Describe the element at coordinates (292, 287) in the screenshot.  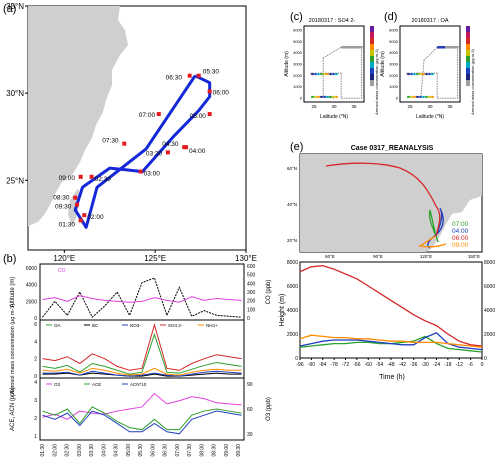
I see `e-height-y-tick-left: 6000` at that location.